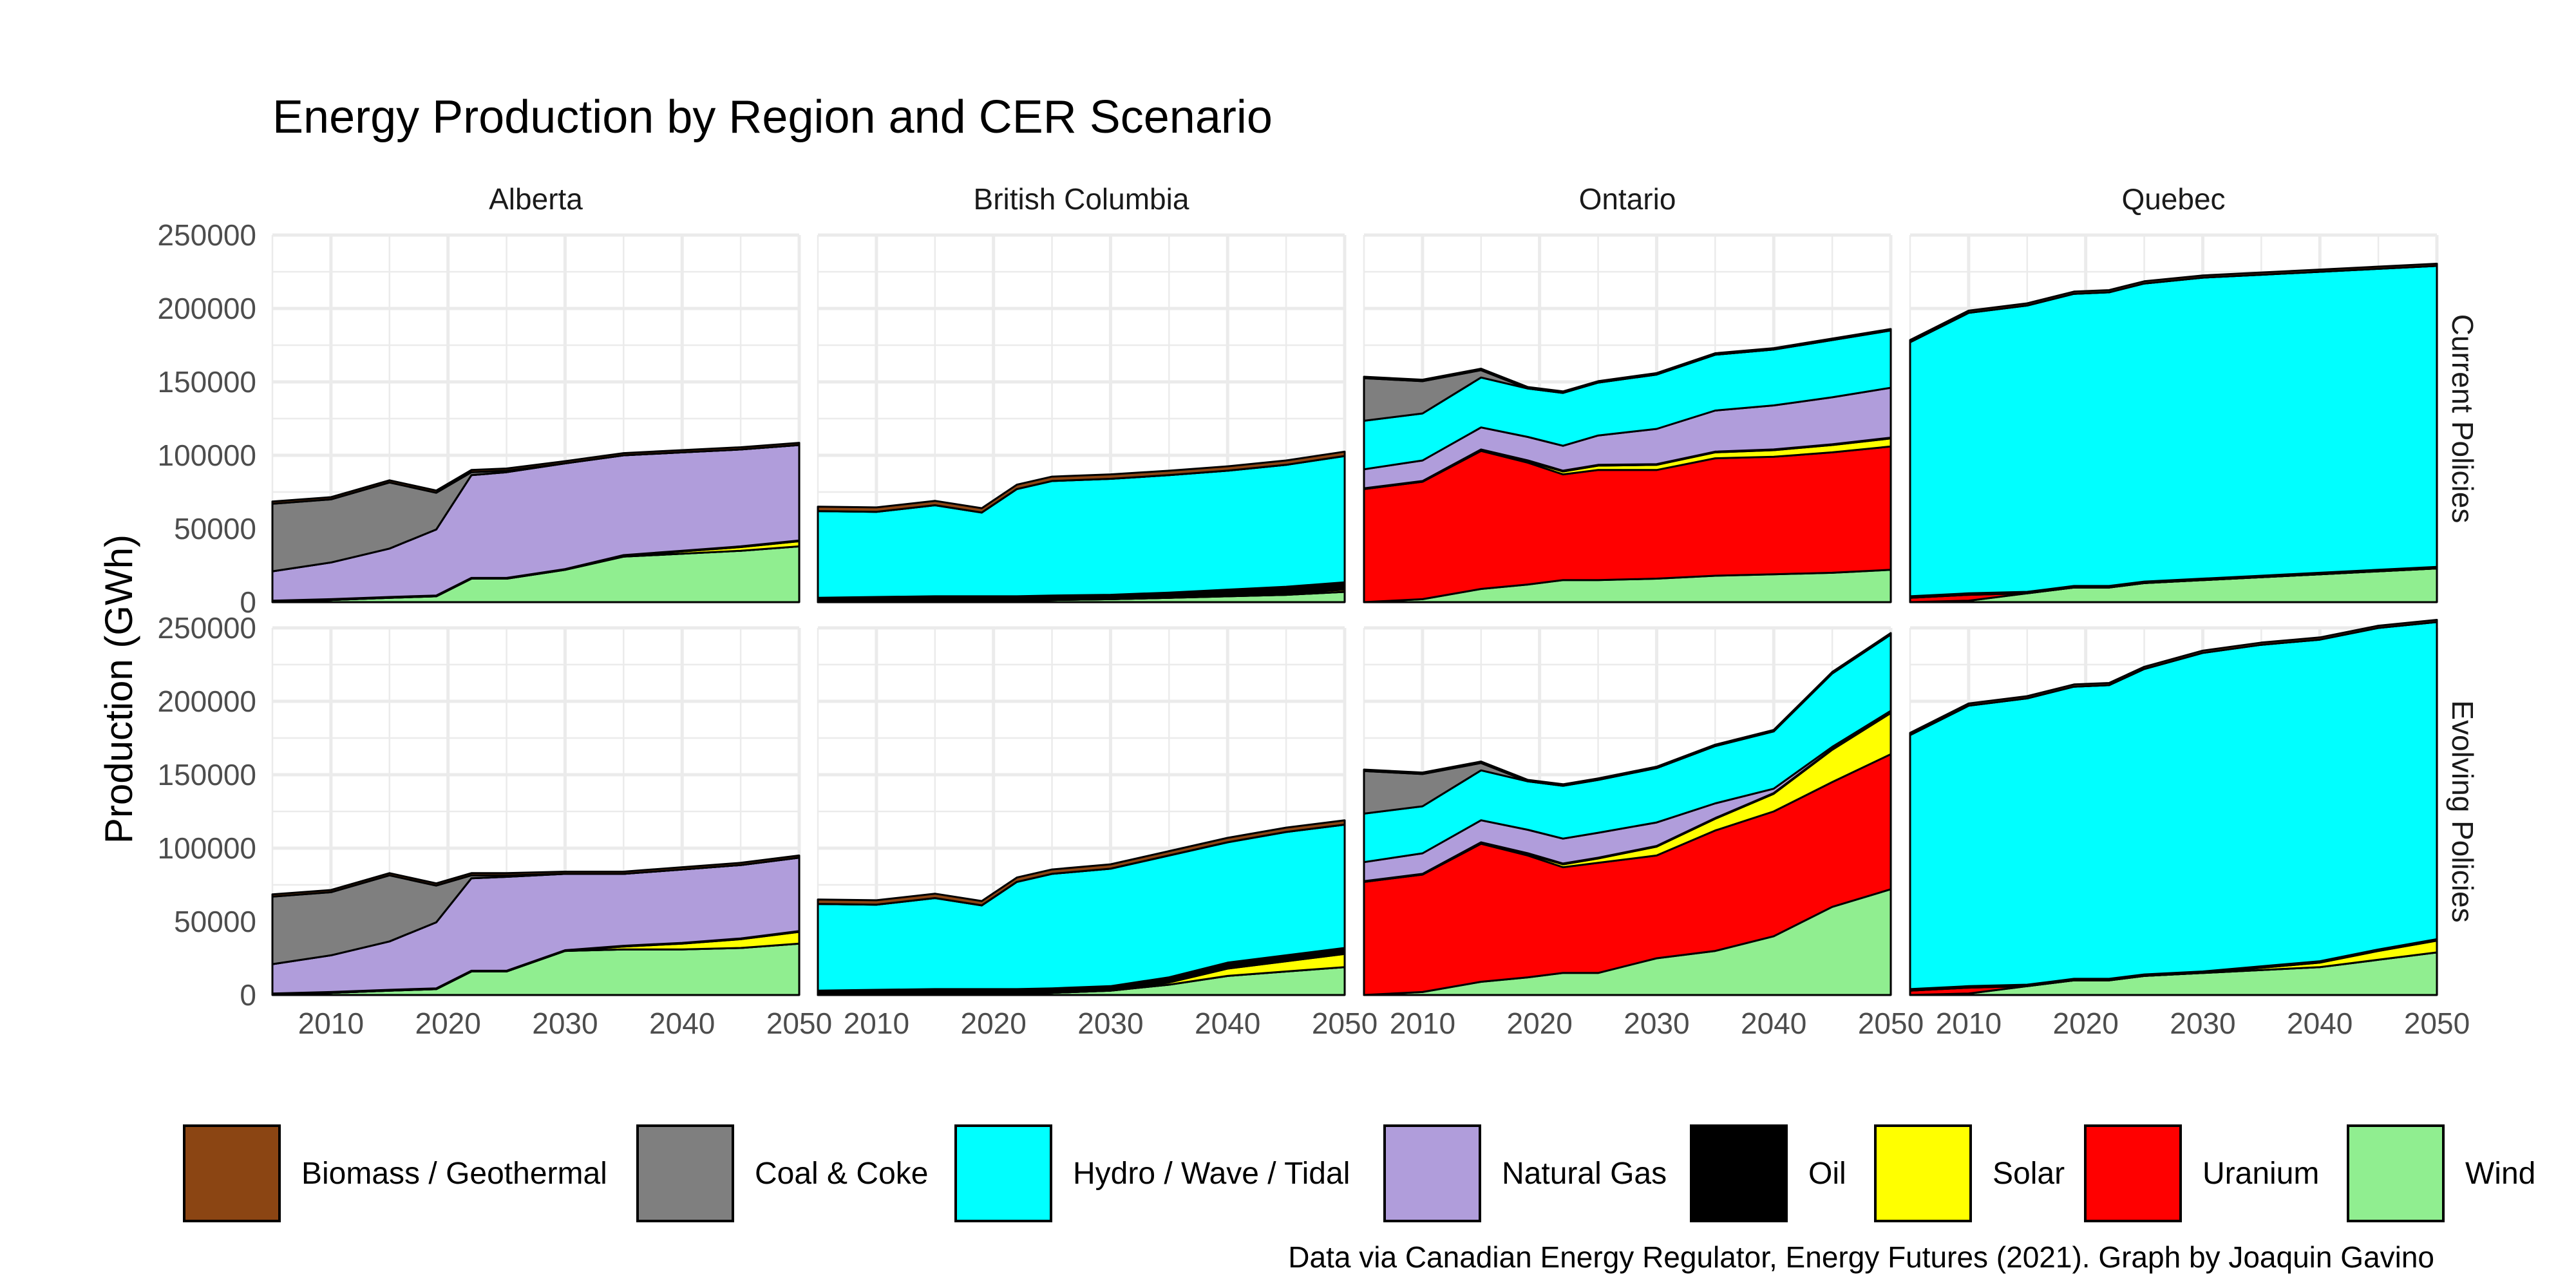 The height and width of the screenshot is (1288, 2576). I want to click on legend-item-uranium: Uranium, so click(2201, 1173).